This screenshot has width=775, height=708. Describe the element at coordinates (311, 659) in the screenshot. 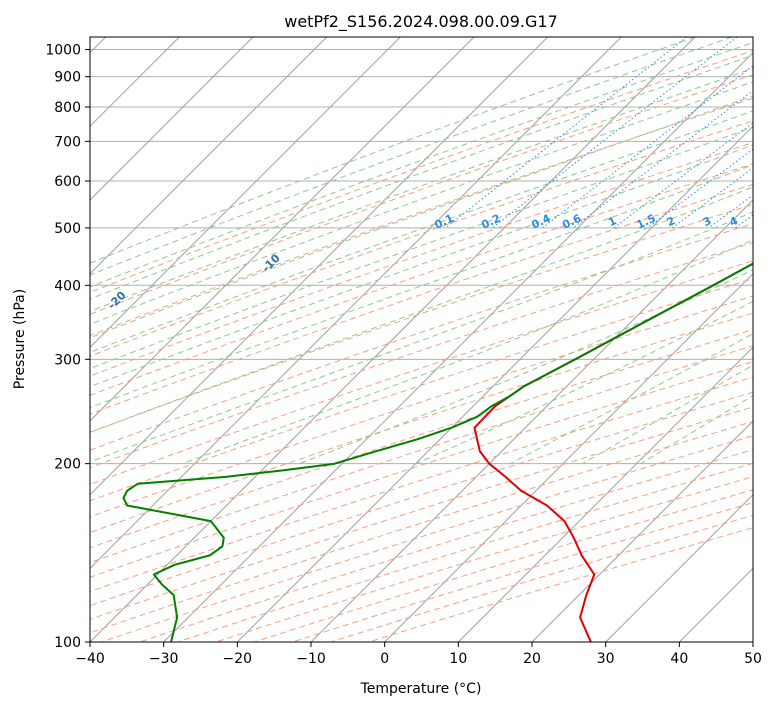

I see `x-tick-label: −10` at that location.